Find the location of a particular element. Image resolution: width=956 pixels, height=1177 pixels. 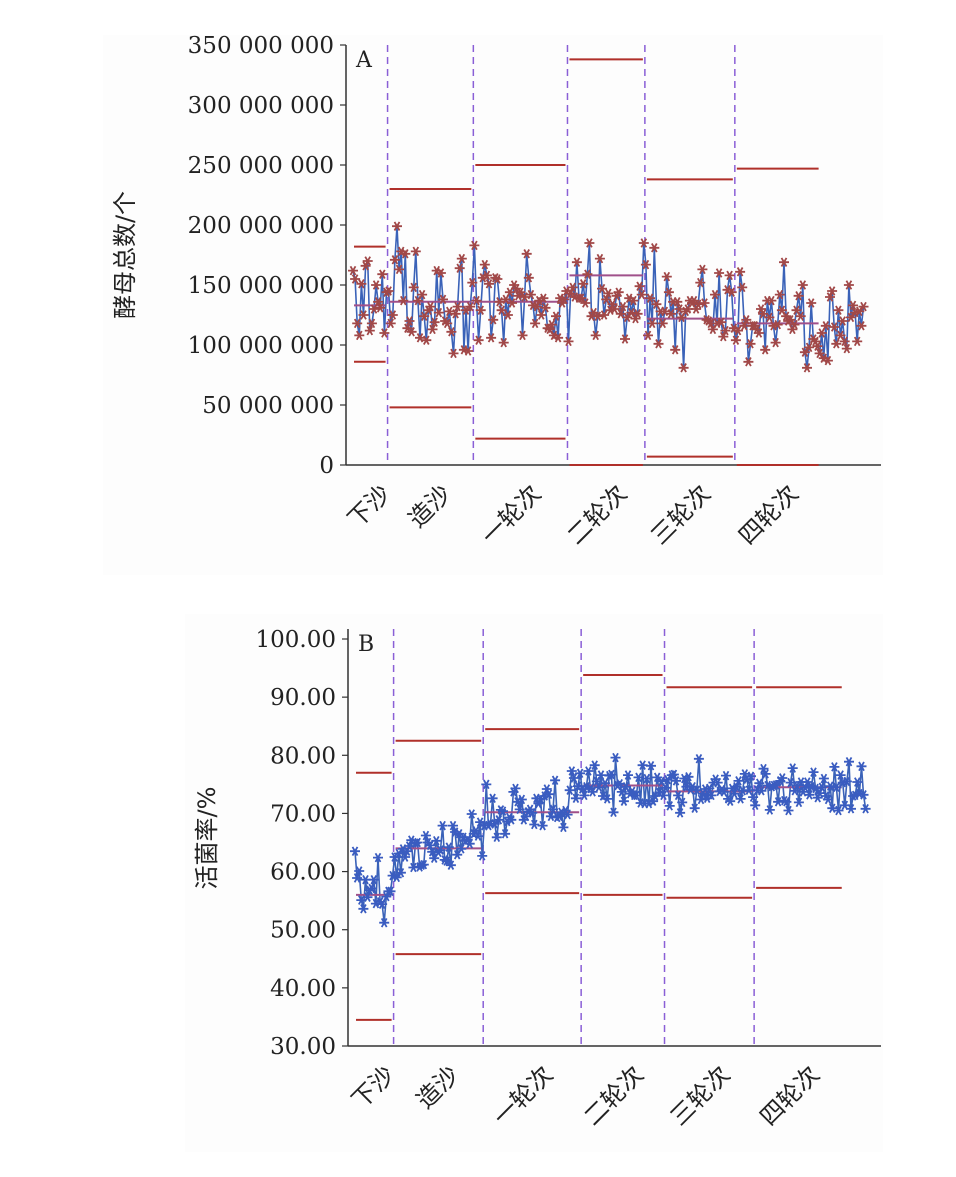

y-tick-label: 300 000 000 is located at coordinates (261, 106).